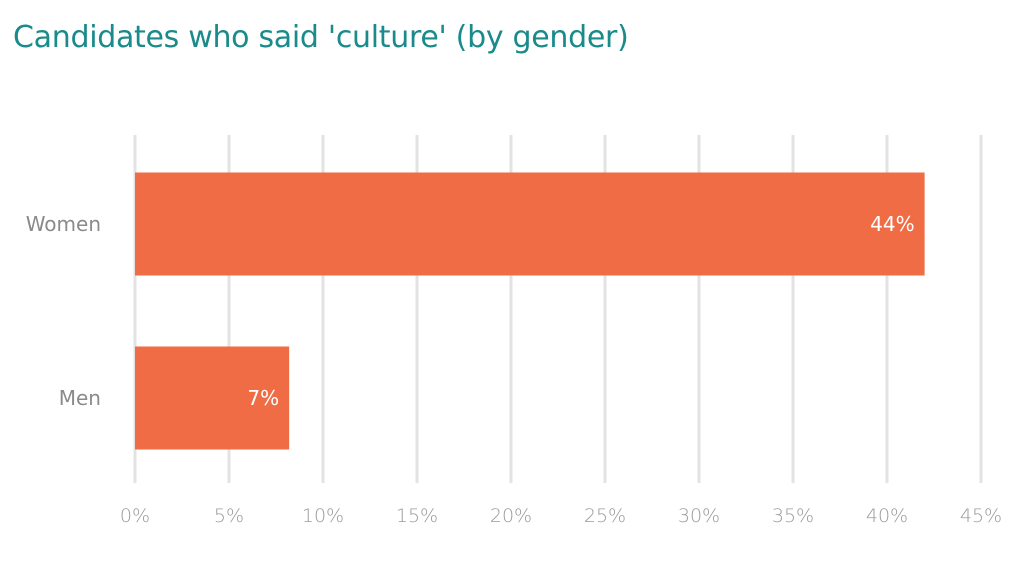 The image size is (1024, 561). What do you see at coordinates (699, 516) in the screenshot?
I see `x-tick-label-30: 30%` at bounding box center [699, 516].